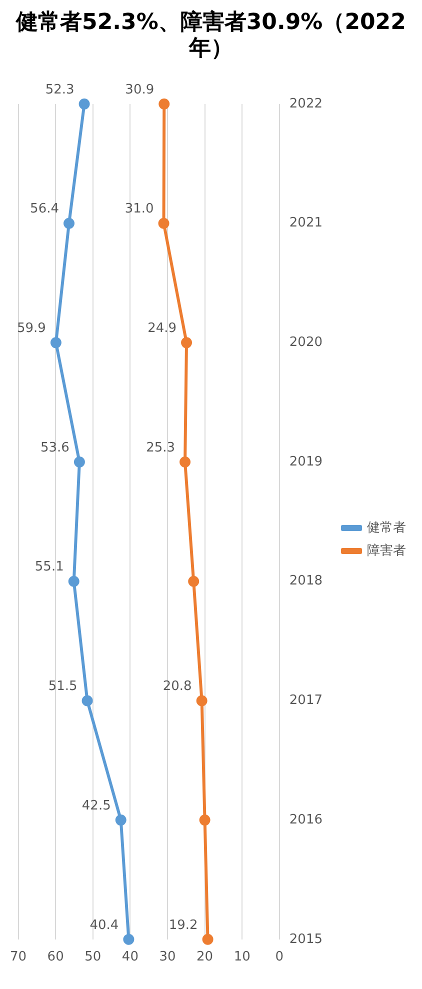 Image resolution: width=422 pixels, height=989 pixels. What do you see at coordinates (306, 104) in the screenshot?
I see `y-tick-label: 2022` at bounding box center [306, 104].